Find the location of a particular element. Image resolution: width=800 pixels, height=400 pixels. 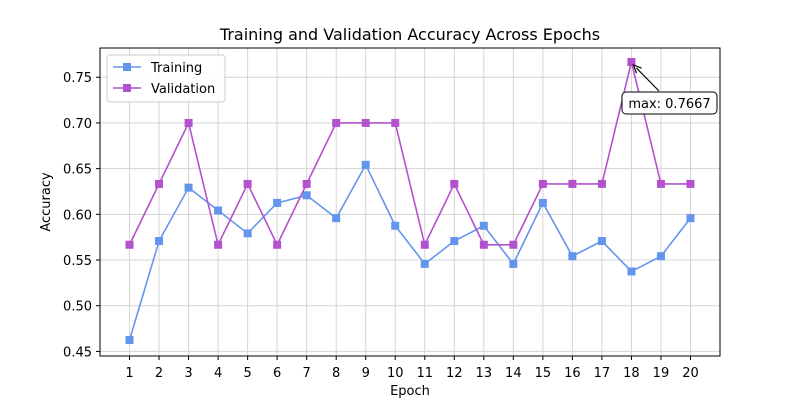

x-tick-label: 10 is located at coordinates (395, 373).